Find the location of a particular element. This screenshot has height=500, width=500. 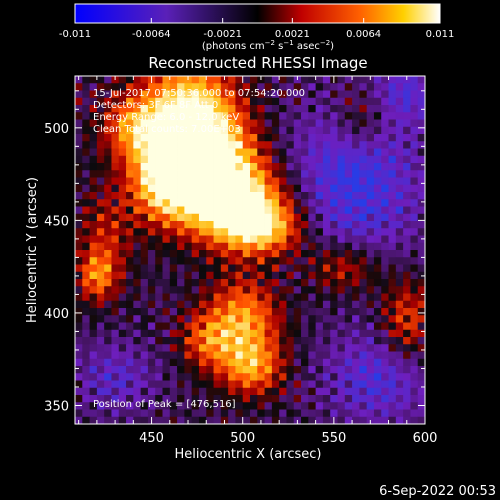

colorbar-tick-label: 0.0021 is located at coordinates (292, 34).